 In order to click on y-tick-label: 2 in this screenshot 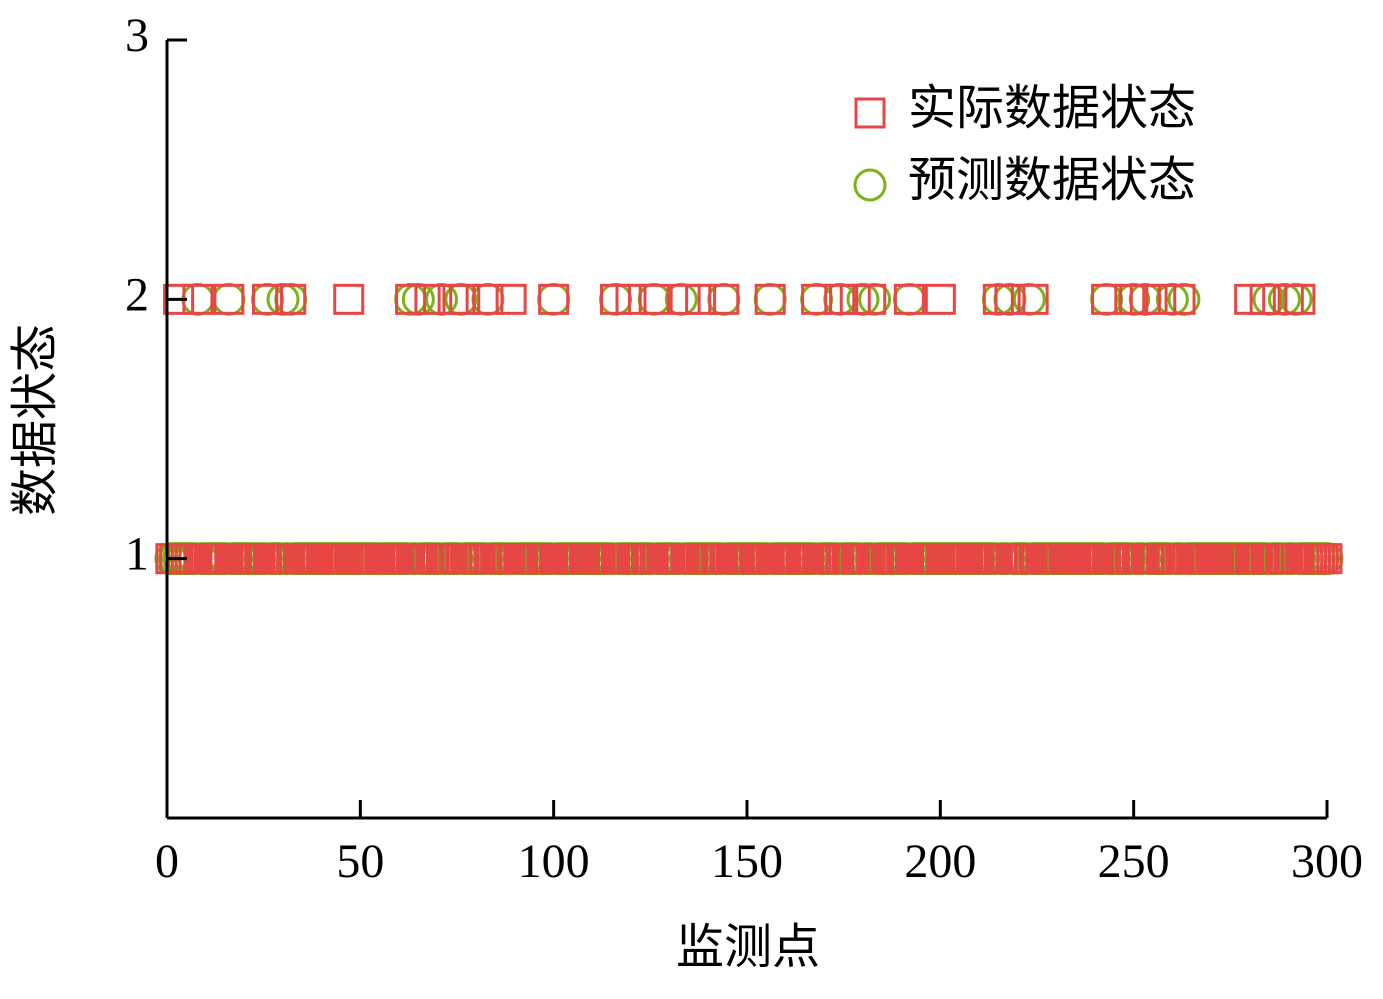, I will do `click(137, 294)`.